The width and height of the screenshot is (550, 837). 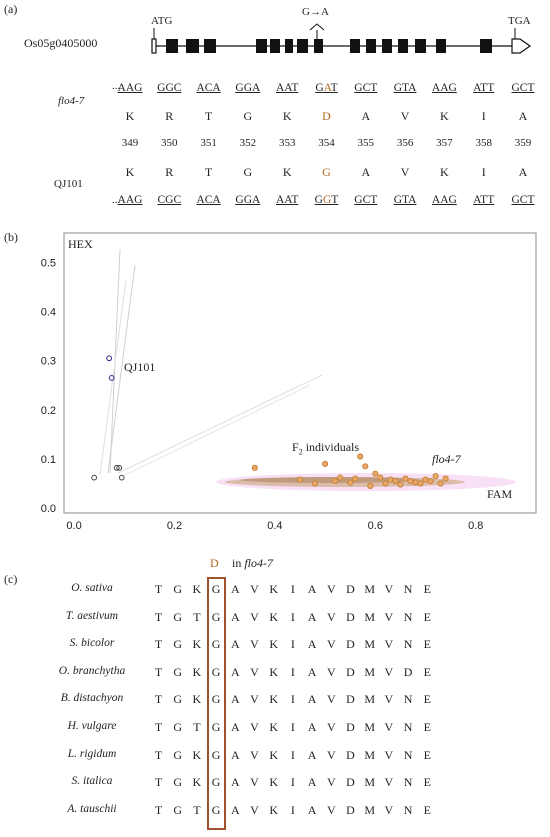 I want to click on stop-codon-label: TGA, so click(x=519, y=21).